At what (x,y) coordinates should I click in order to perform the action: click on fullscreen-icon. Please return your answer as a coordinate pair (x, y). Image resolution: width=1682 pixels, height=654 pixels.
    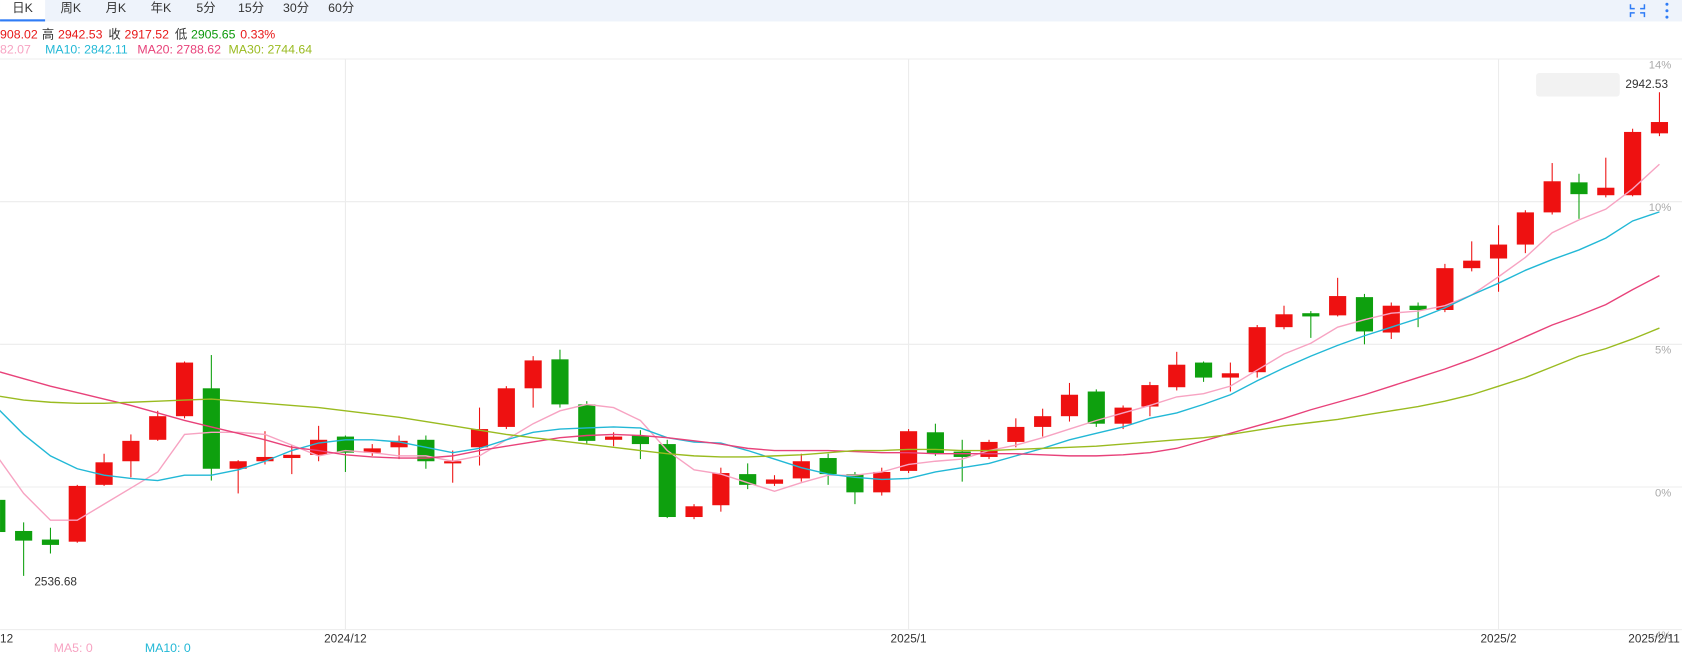
    Looking at the image, I should click on (1637, 11).